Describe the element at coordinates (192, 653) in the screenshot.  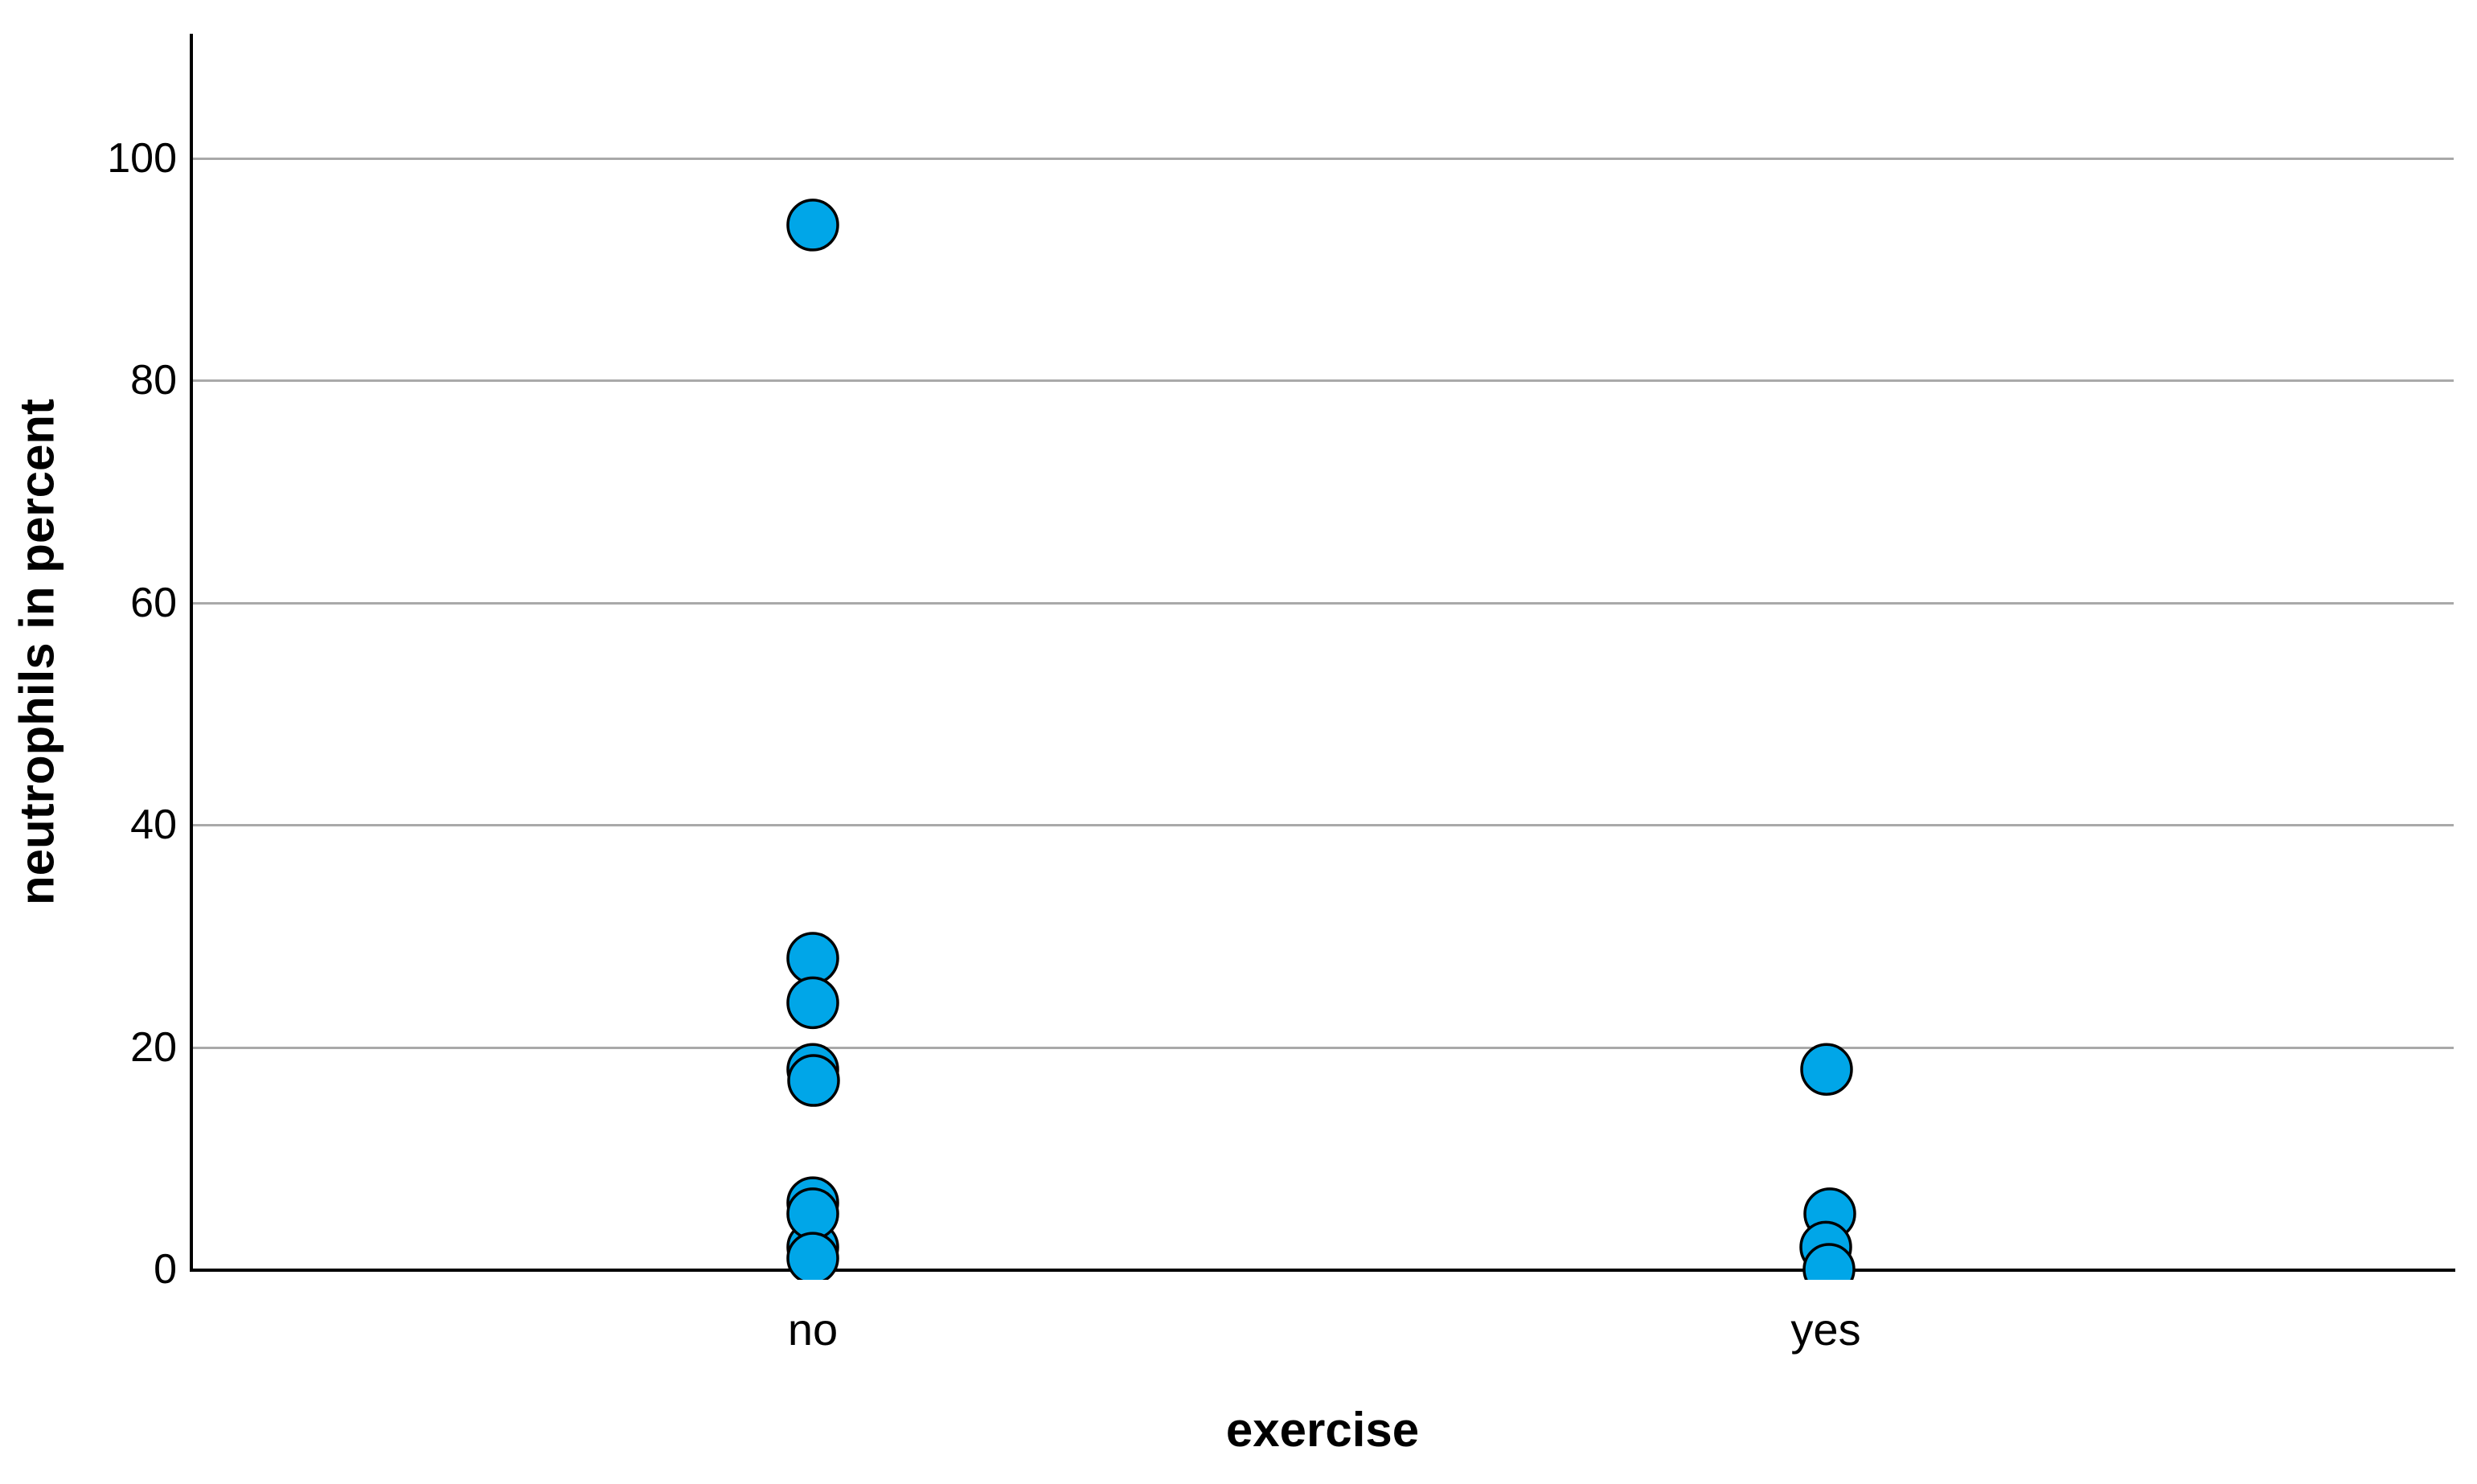
I see `y-axis-line` at that location.